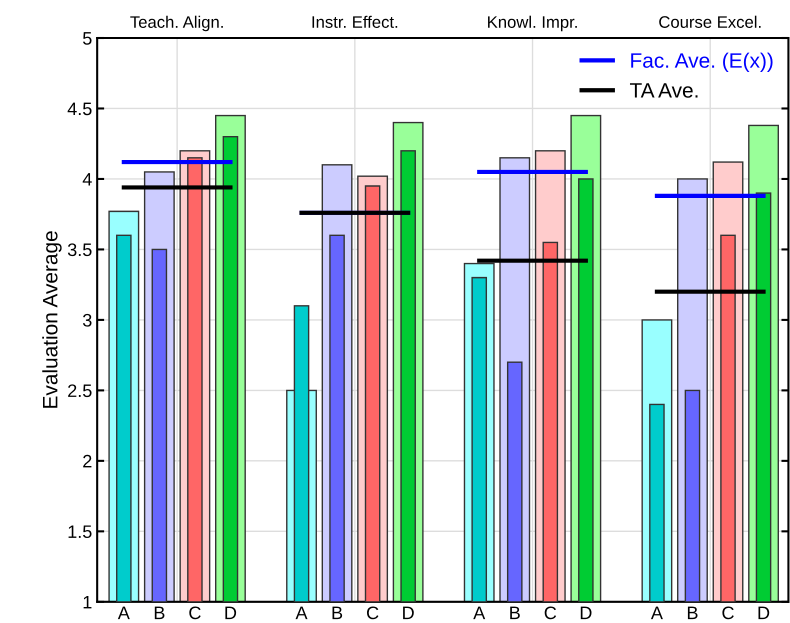 The height and width of the screenshot is (623, 790). What do you see at coordinates (87, 179) in the screenshot?
I see `y-tick-label: 4` at bounding box center [87, 179].